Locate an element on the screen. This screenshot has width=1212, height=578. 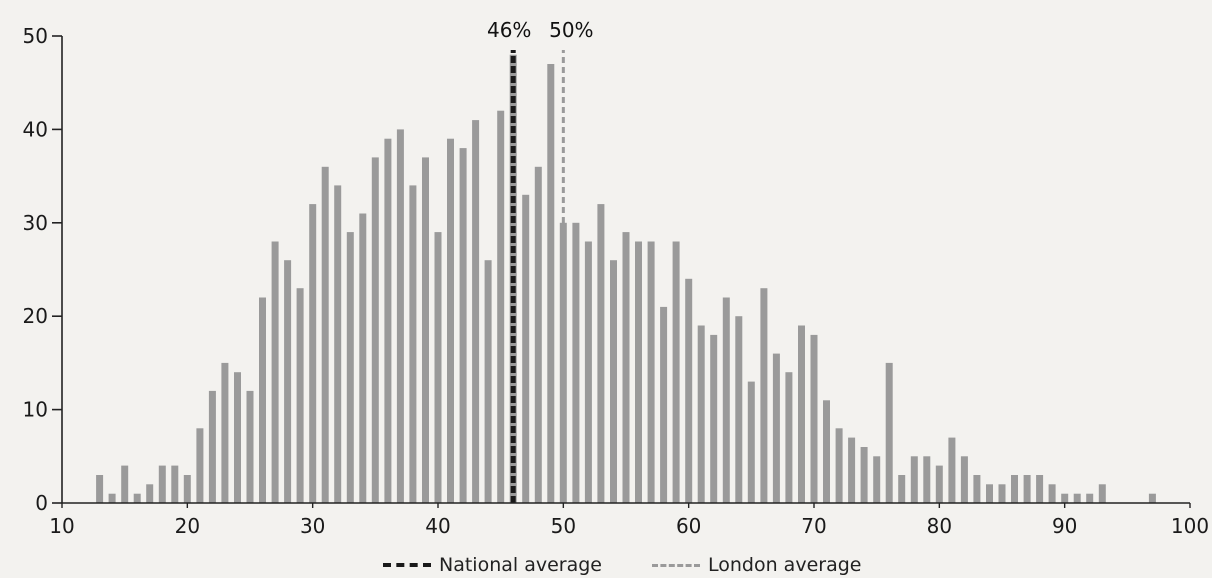
reference-lines-group: 46% 50% is located at coordinates (540, 260).